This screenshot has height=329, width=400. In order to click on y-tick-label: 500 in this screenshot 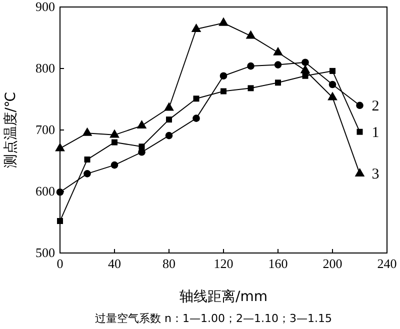, I will do `click(45, 252)`.